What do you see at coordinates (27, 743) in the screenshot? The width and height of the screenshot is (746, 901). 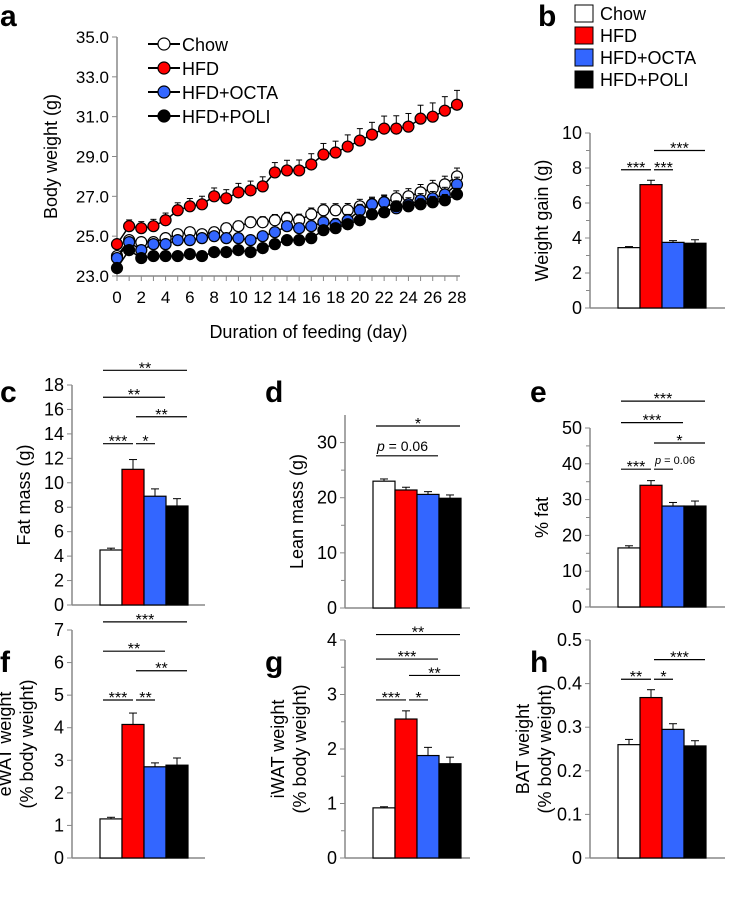 I see `y-axis-label-f: (% body weight)` at bounding box center [27, 743].